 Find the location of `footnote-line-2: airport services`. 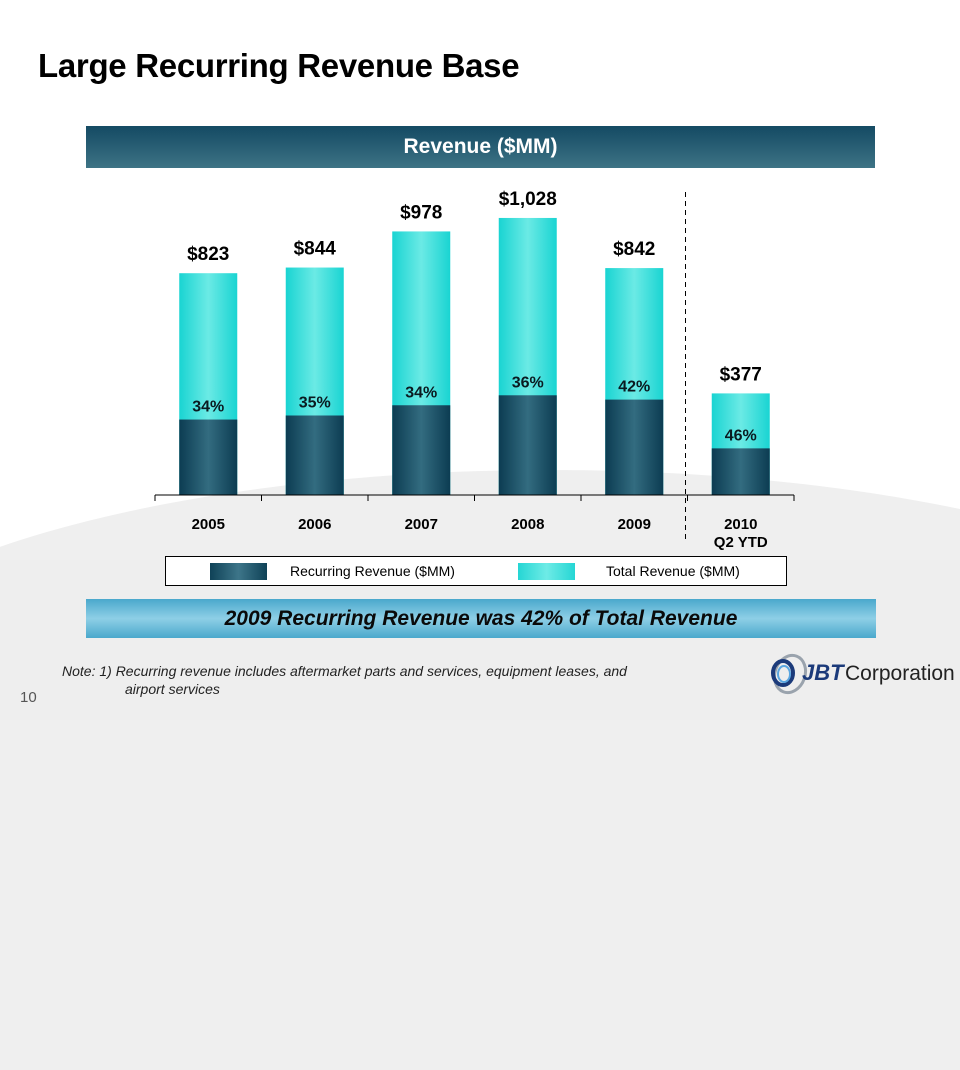

footnote-line-2: airport services is located at coordinates (172, 689).